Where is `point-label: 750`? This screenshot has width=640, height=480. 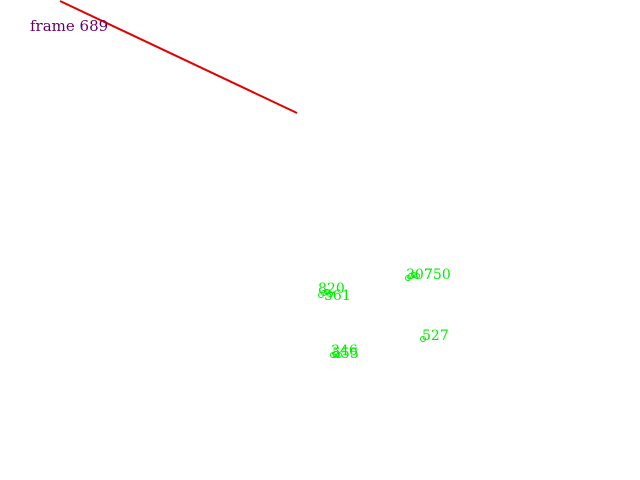 point-label: 750 is located at coordinates (437, 275).